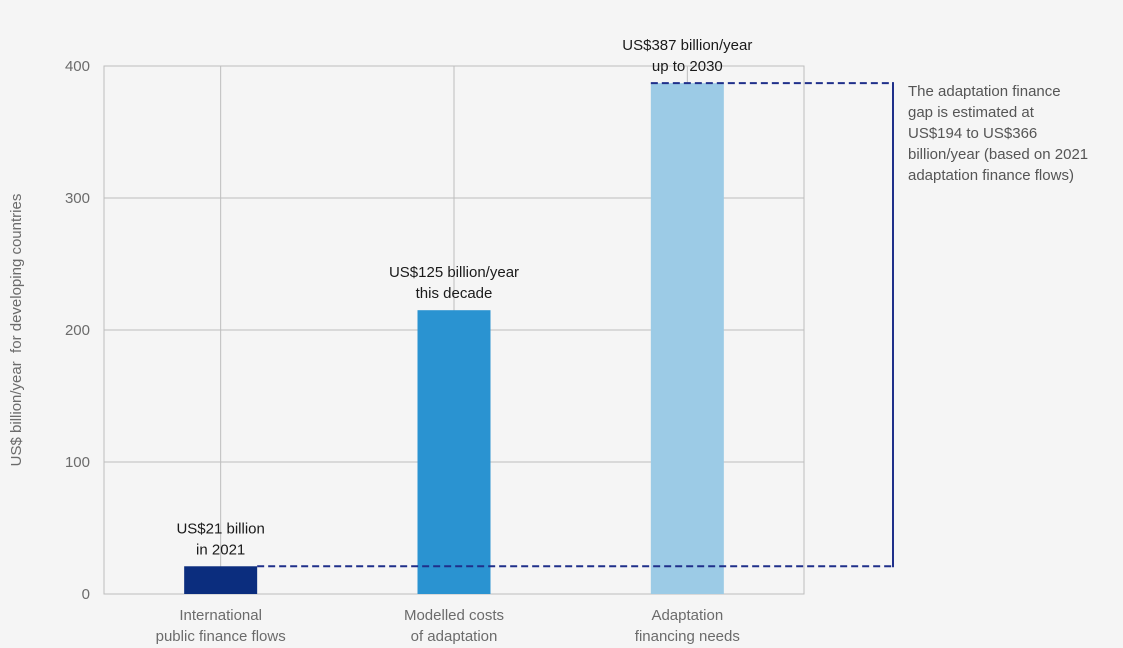 This screenshot has height=648, width=1123. I want to click on data-label: up to 2030, so click(687, 66).